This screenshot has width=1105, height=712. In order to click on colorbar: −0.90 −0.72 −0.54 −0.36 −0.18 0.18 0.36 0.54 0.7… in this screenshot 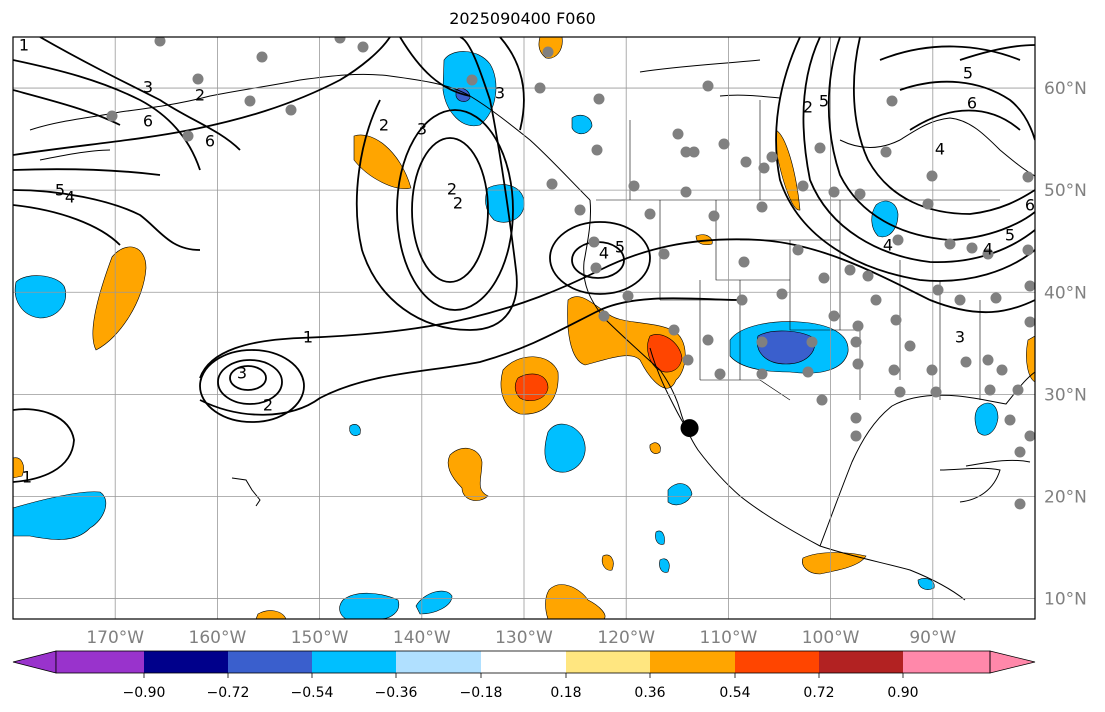, I will do `click(524, 675)`.